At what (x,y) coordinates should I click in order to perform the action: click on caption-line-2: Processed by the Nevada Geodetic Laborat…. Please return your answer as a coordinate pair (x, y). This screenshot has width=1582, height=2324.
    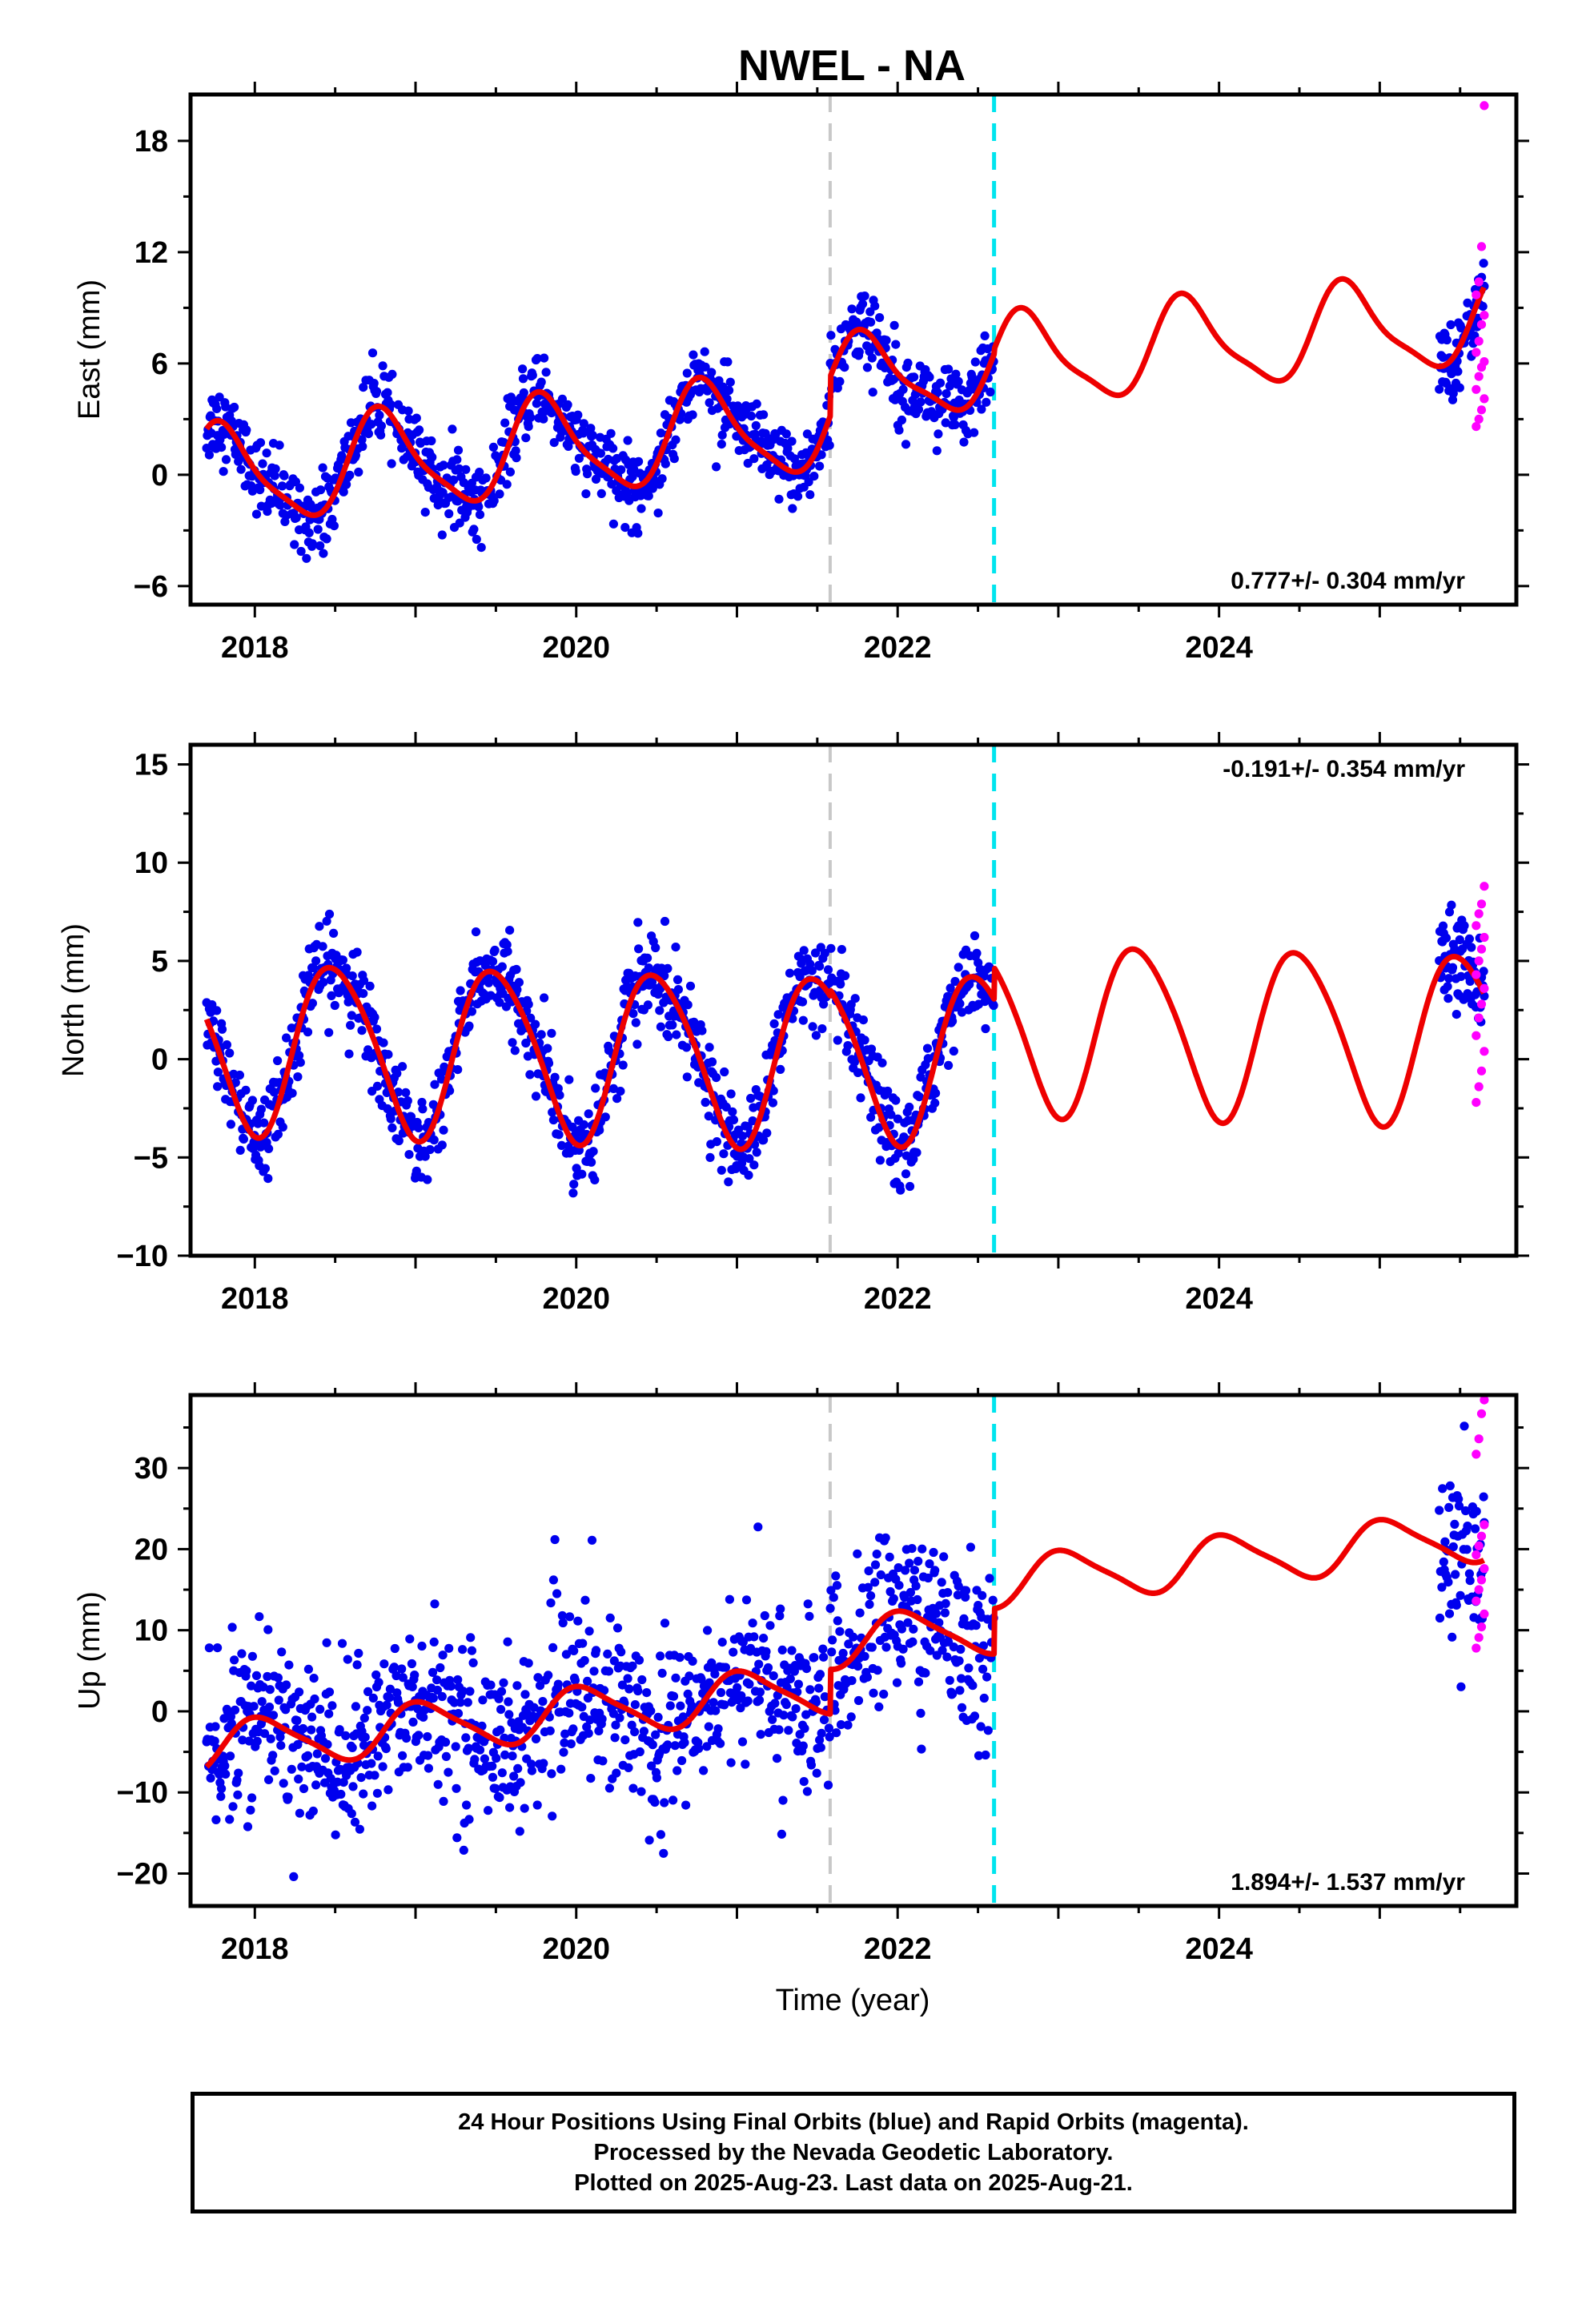
    Looking at the image, I should click on (853, 2152).